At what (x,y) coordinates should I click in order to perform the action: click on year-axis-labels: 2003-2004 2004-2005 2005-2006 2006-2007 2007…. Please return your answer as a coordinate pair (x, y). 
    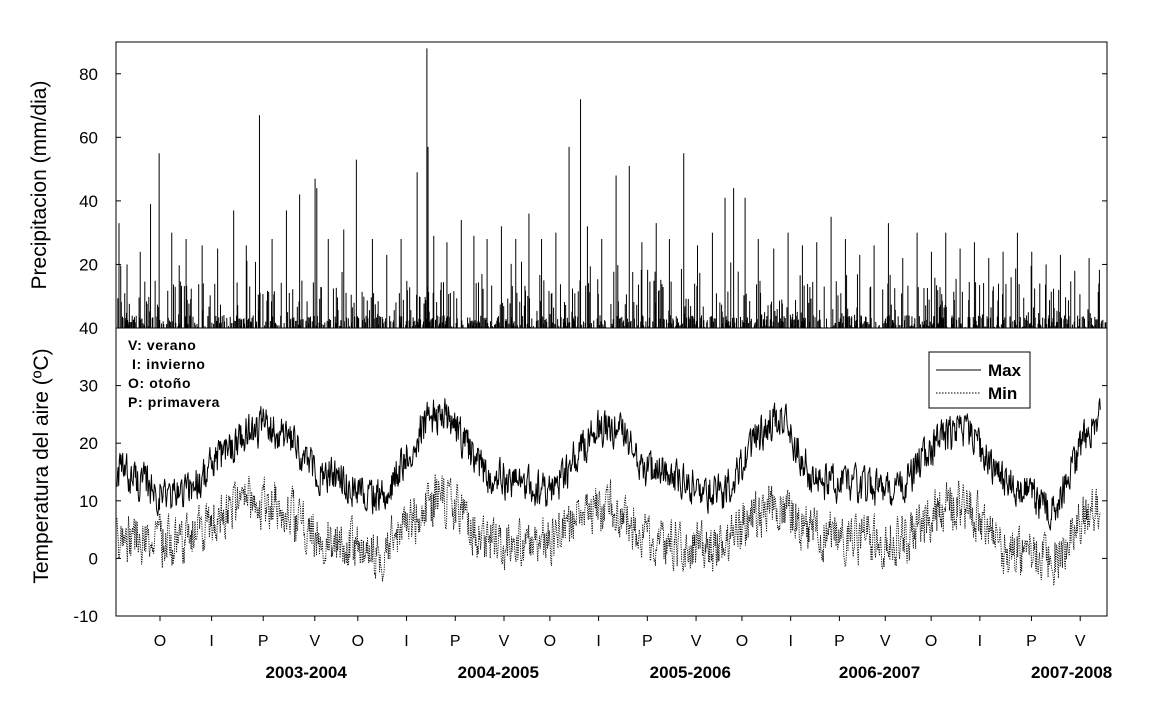
    Looking at the image, I should click on (689, 672).